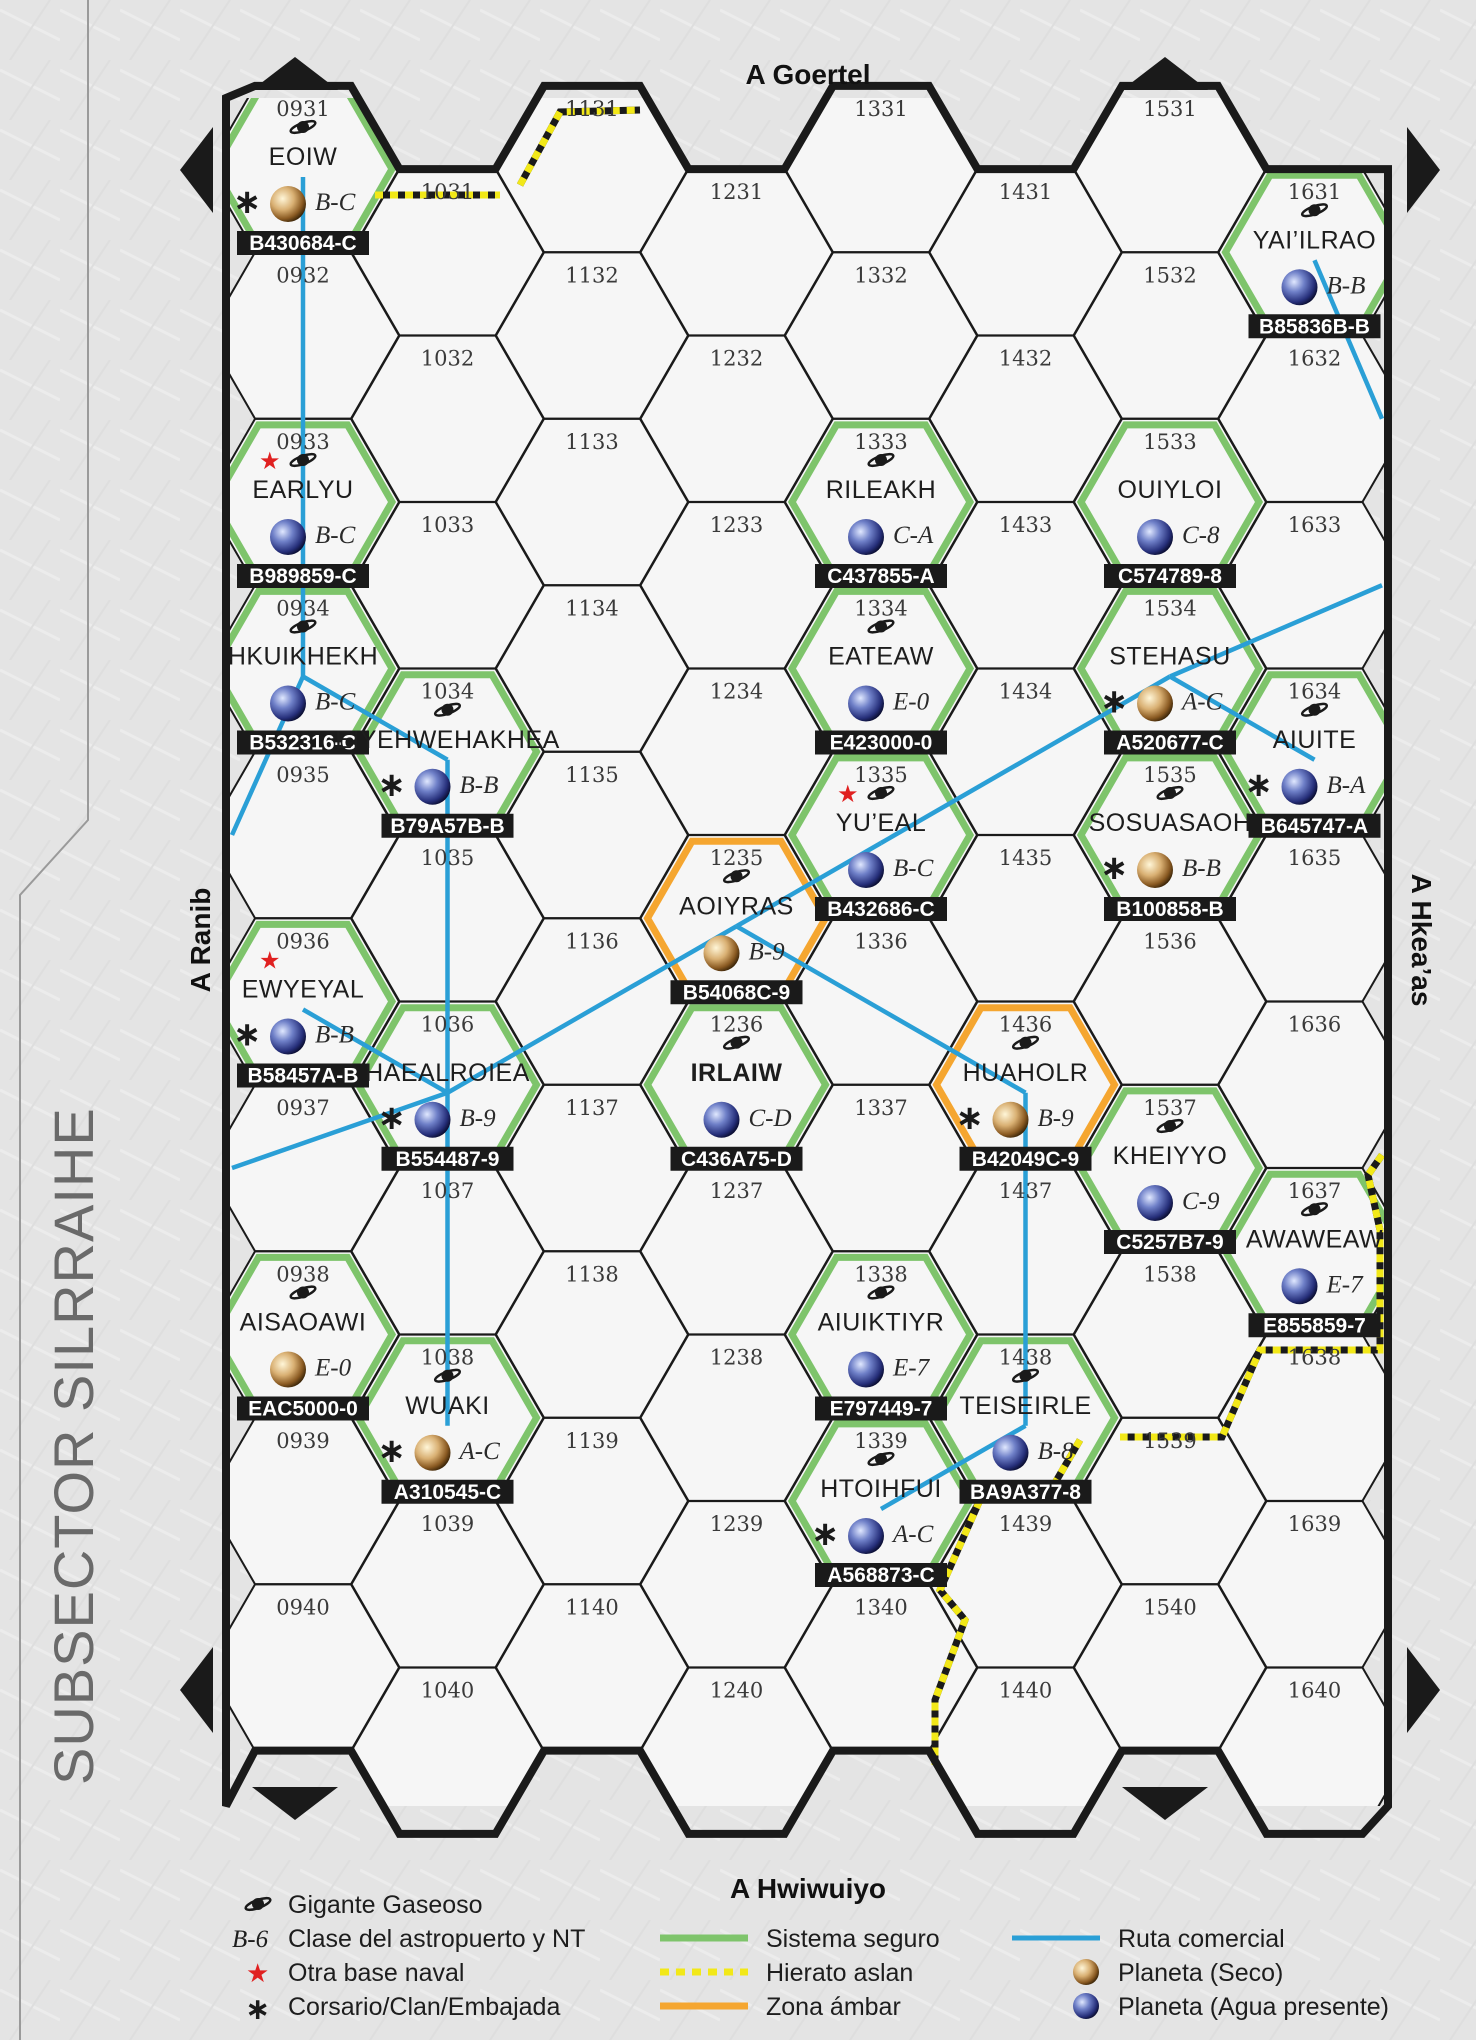 Image resolution: width=1476 pixels, height=2040 pixels. What do you see at coordinates (1025, 1436) in the screenshot?
I see `system-1438: TEISEIRLE B-8 BA9A377-8` at bounding box center [1025, 1436].